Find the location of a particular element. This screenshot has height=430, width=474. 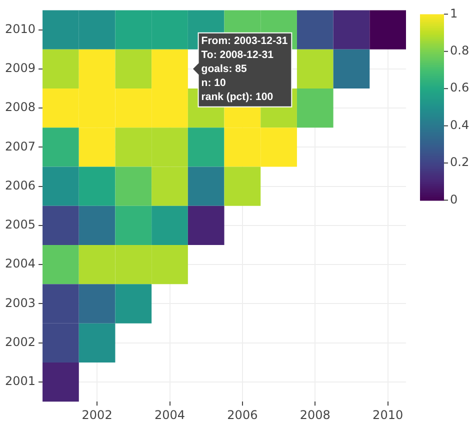

x-tick-label: 2002 is located at coordinates (97, 415).